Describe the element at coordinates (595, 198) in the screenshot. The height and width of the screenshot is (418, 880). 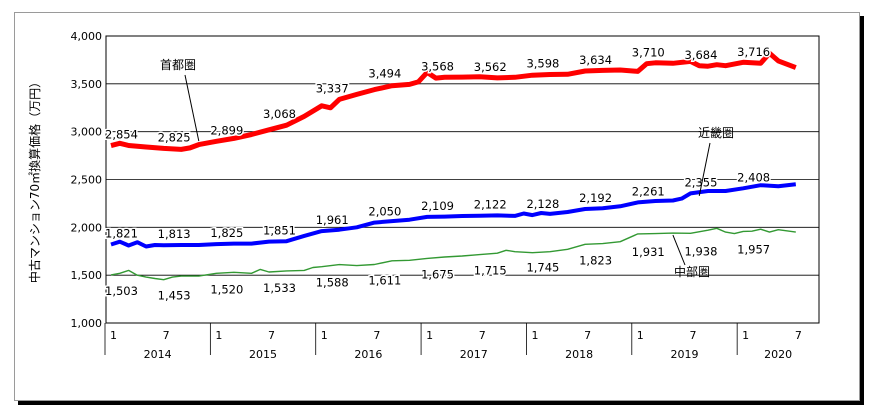
I see `data-label: 2,192` at that location.